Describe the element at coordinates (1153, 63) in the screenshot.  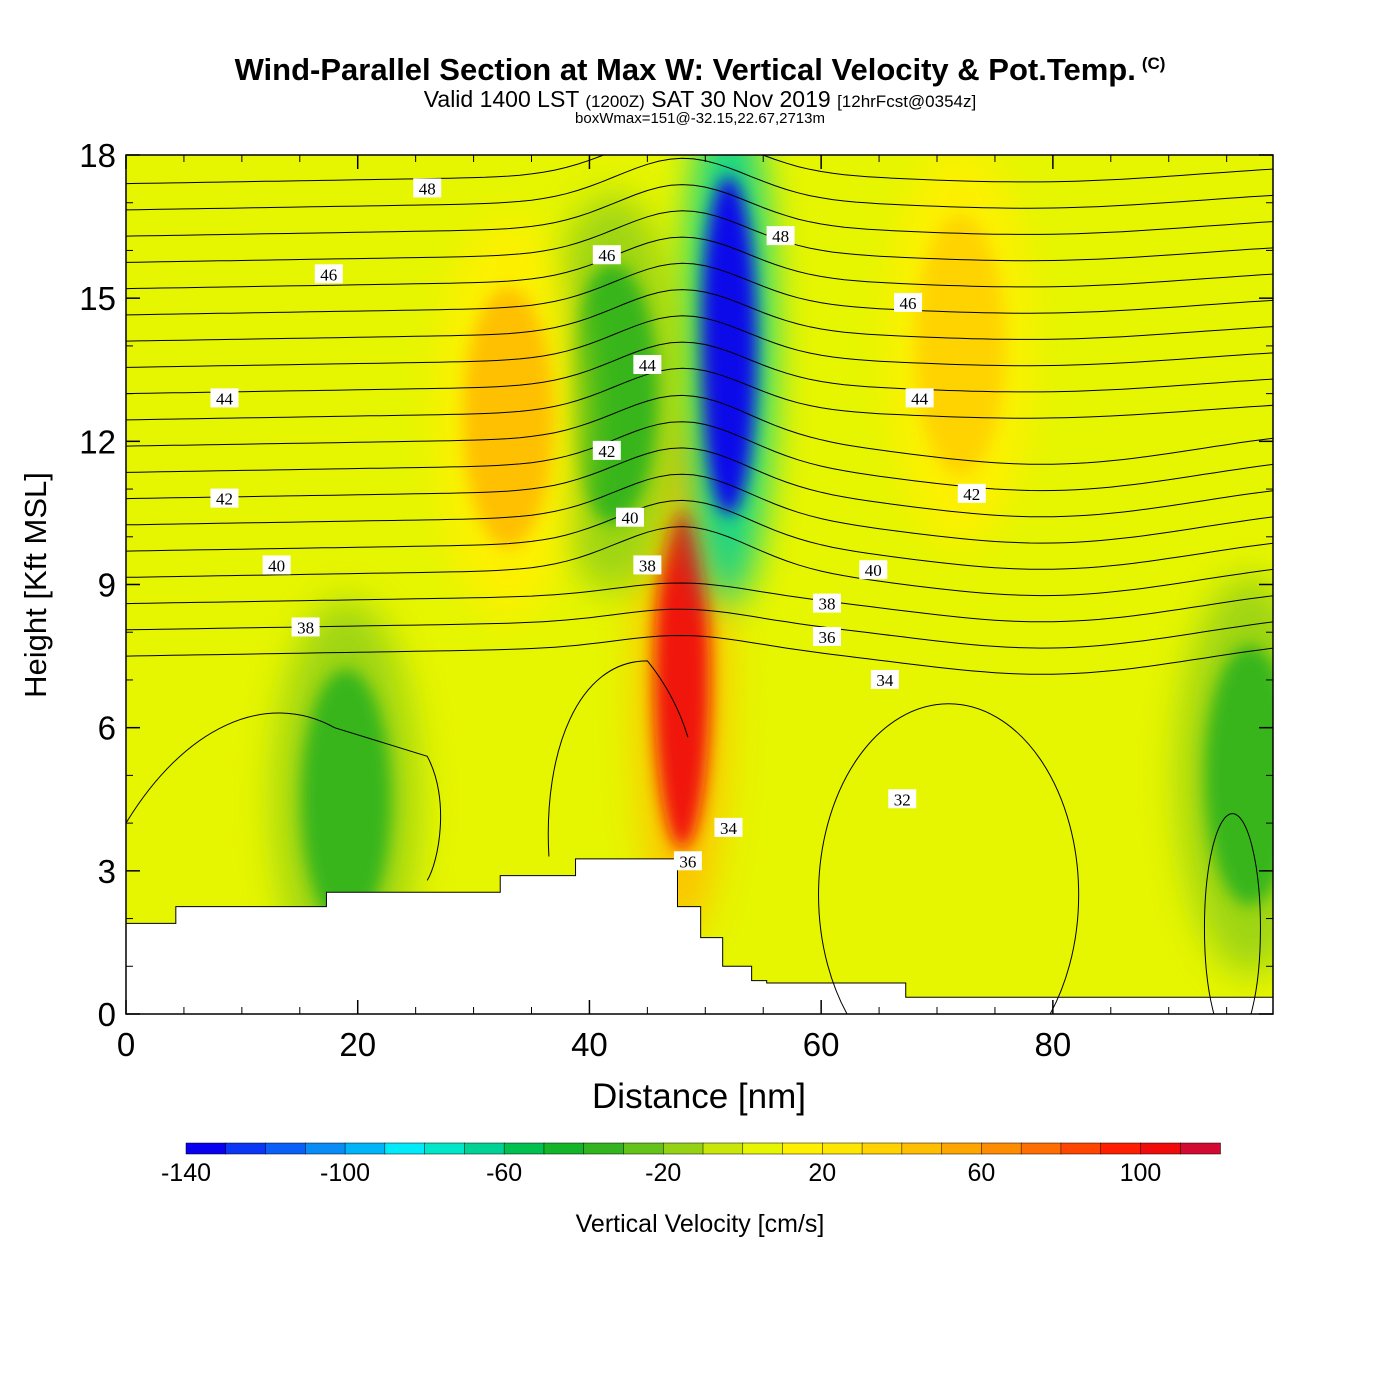
I see `copyright-mark: (C)` at that location.